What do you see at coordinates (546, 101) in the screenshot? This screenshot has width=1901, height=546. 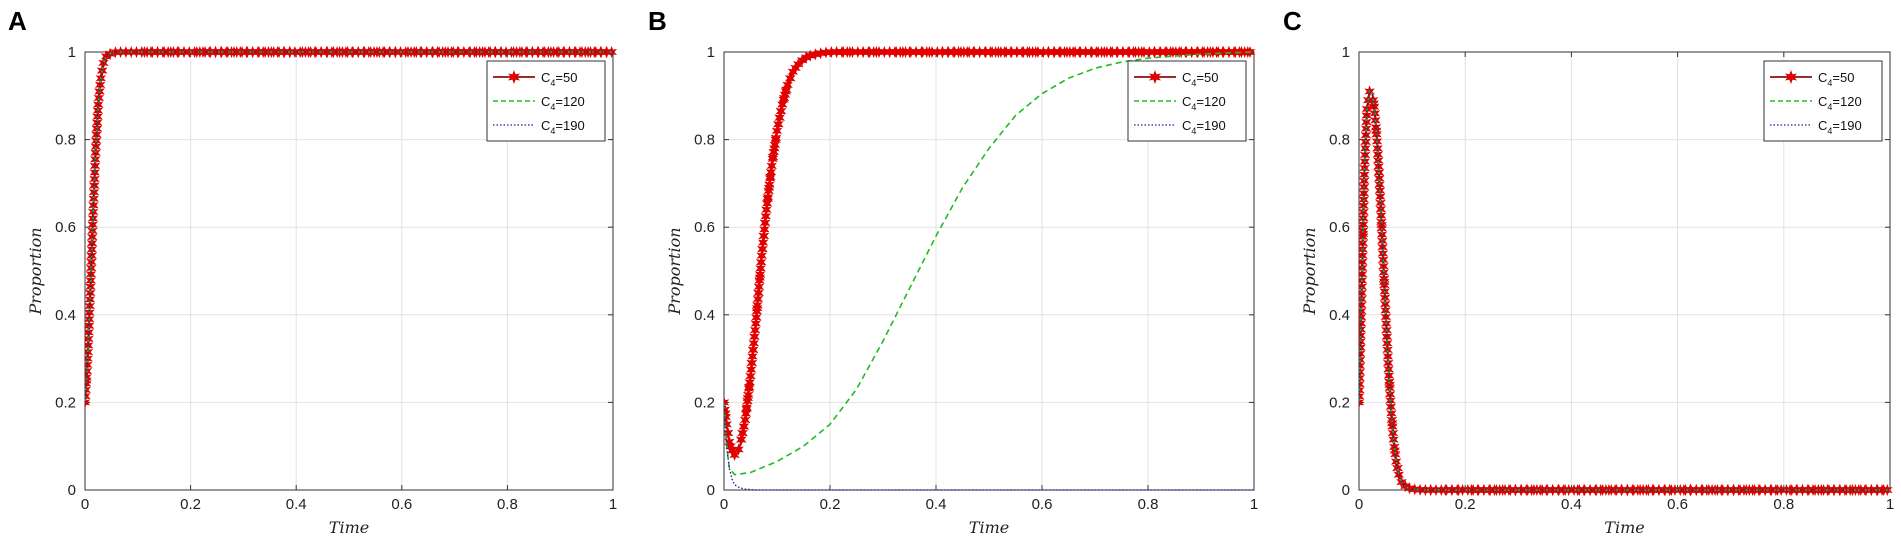 I see `legend-box` at bounding box center [546, 101].